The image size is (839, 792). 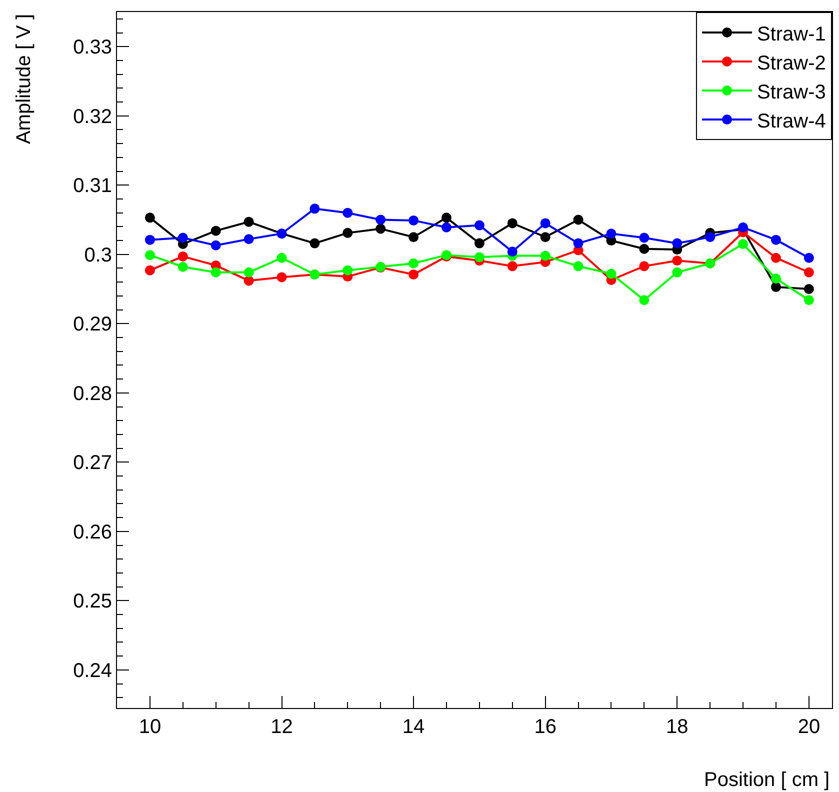 What do you see at coordinates (791, 92) in the screenshot?
I see `legend-label: Straw-3` at bounding box center [791, 92].